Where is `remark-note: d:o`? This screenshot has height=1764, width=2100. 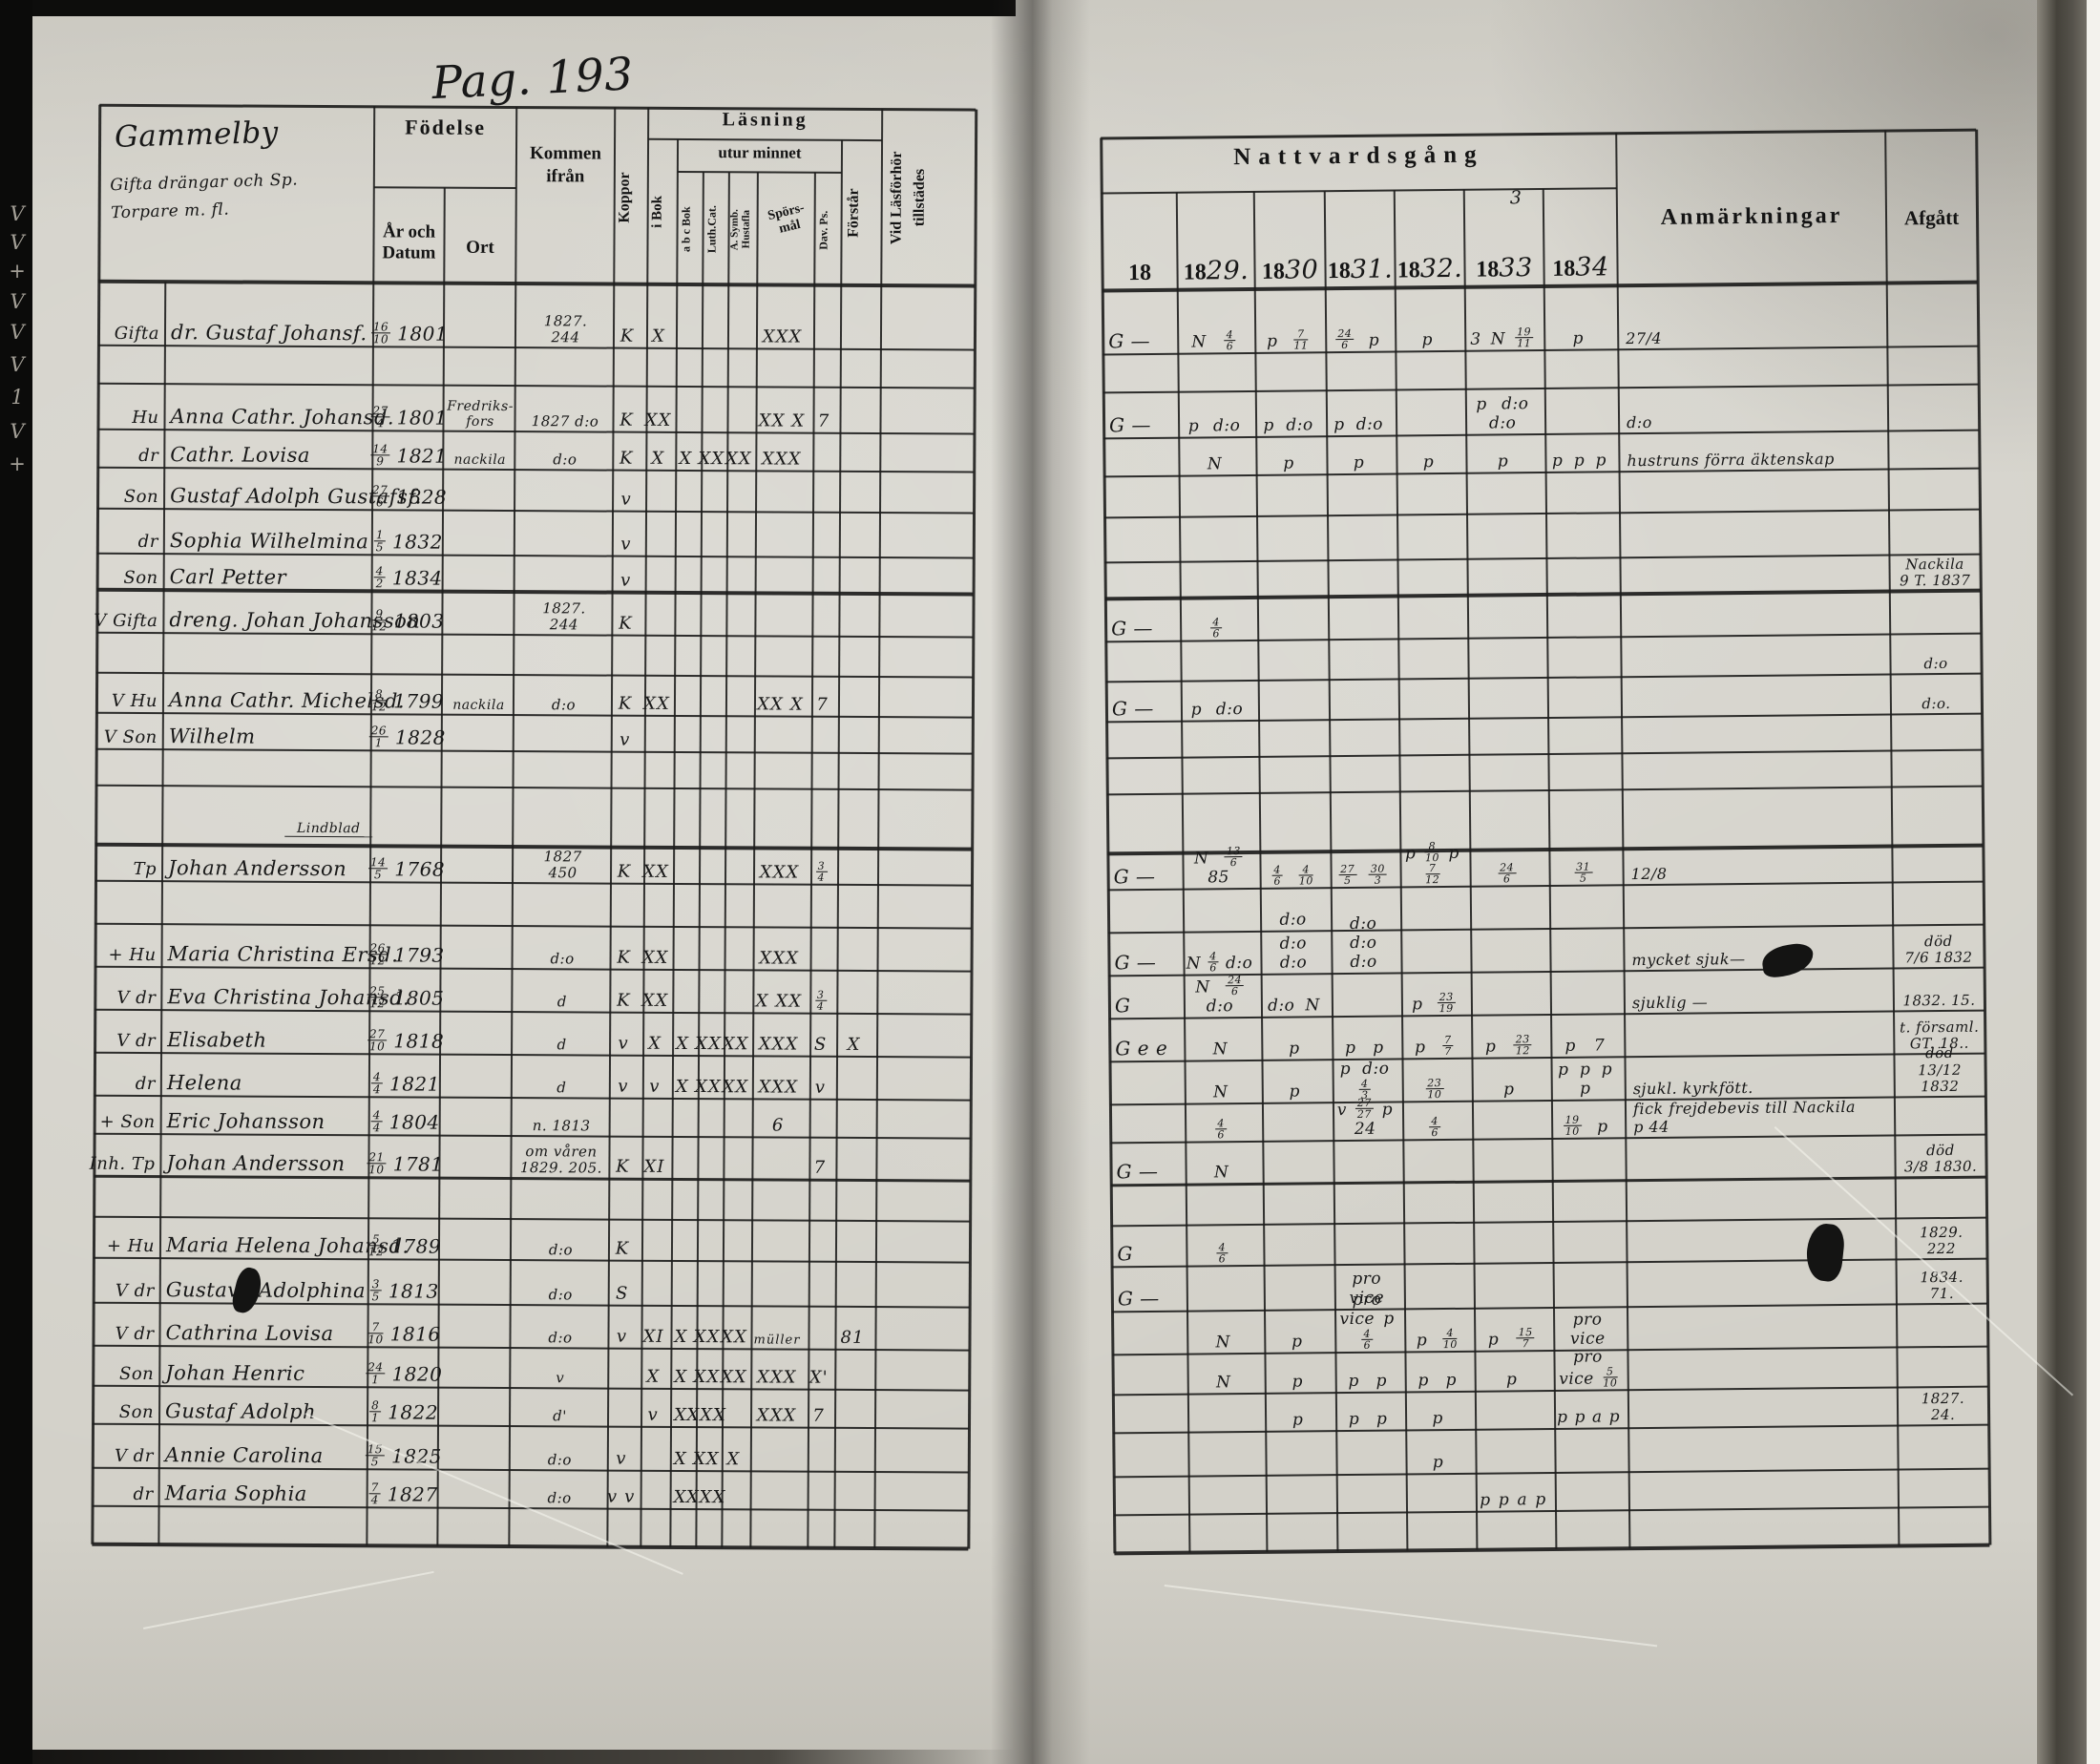 remark-note: d:o is located at coordinates (1640, 422).